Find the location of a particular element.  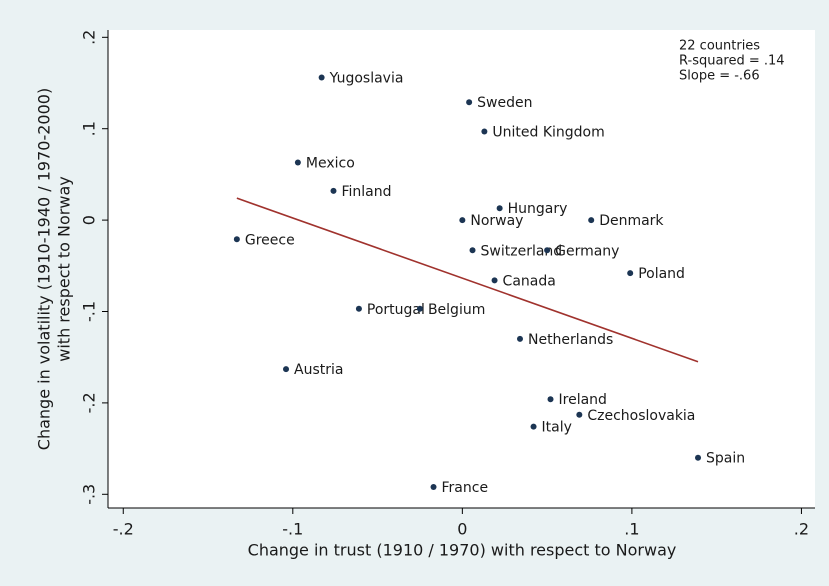

point-label: United Kingdom is located at coordinates (548, 132).